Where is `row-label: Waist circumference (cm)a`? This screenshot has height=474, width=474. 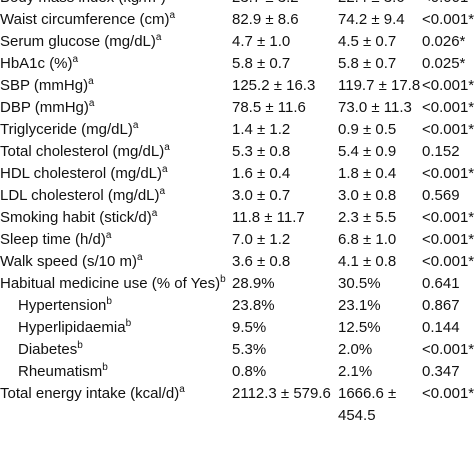 row-label: Waist circumference (cm)a is located at coordinates (116, 20).